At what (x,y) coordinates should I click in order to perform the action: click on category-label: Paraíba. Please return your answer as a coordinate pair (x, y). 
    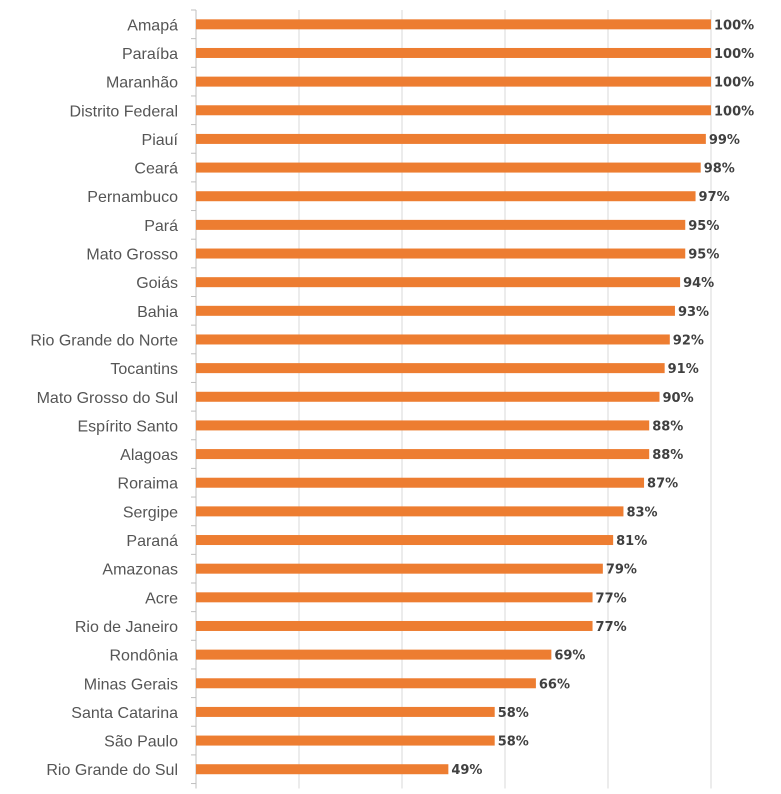
    Looking at the image, I should click on (150, 54).